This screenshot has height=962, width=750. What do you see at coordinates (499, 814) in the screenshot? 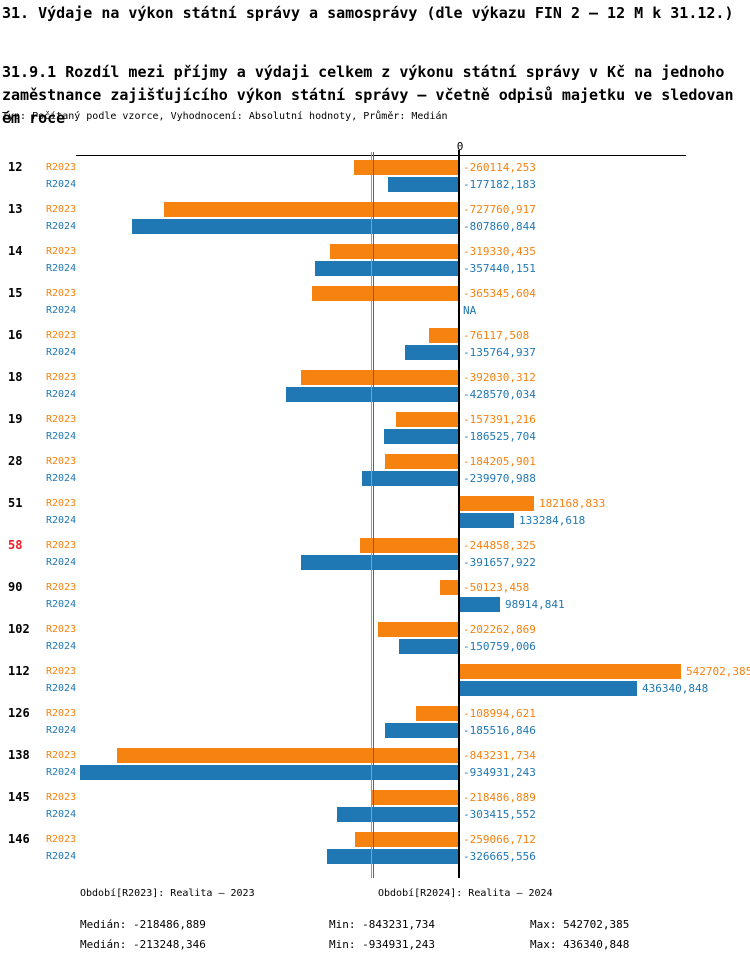
I see `value-label-r2024-145: -303415,552` at bounding box center [499, 814].